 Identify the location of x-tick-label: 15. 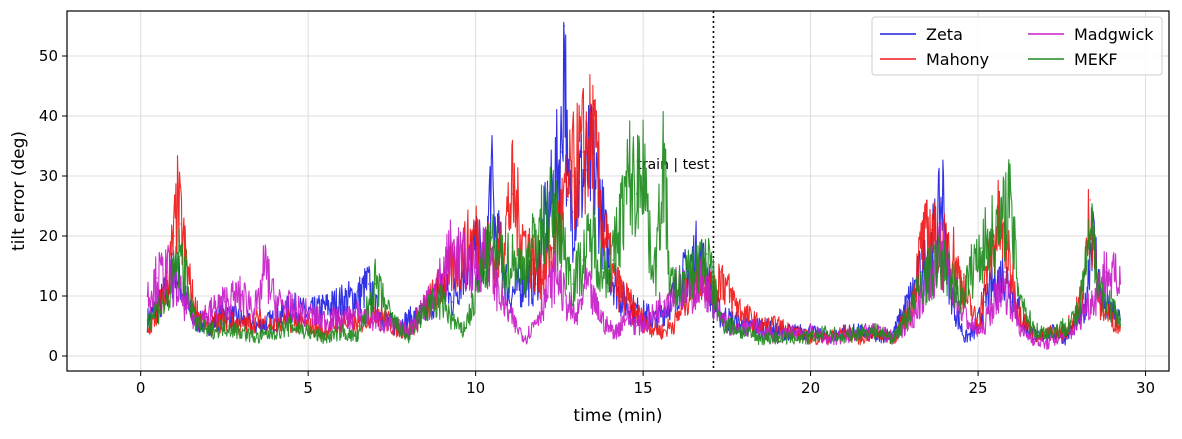
(643, 388).